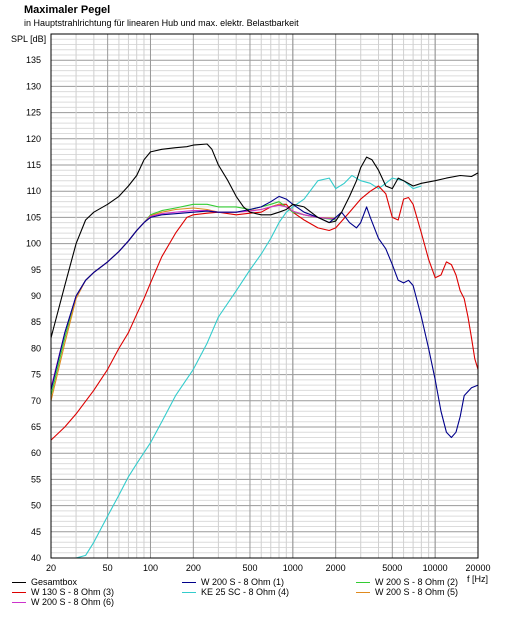 This screenshot has height=618, width=506. What do you see at coordinates (67, 10) in the screenshot?
I see `chart-title: Maximaler Pegel` at bounding box center [67, 10].